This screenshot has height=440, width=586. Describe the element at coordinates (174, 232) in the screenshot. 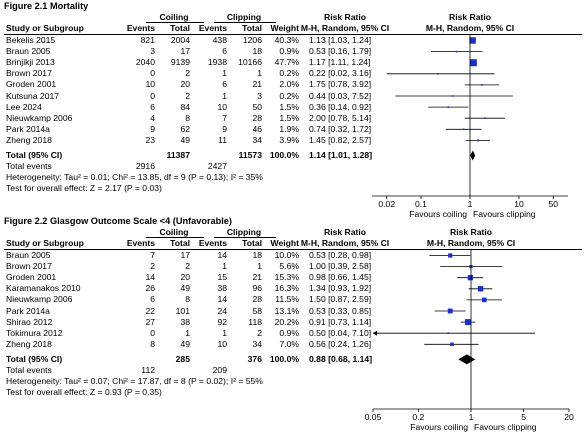

I see `coiling-header: Coiling` at that location.